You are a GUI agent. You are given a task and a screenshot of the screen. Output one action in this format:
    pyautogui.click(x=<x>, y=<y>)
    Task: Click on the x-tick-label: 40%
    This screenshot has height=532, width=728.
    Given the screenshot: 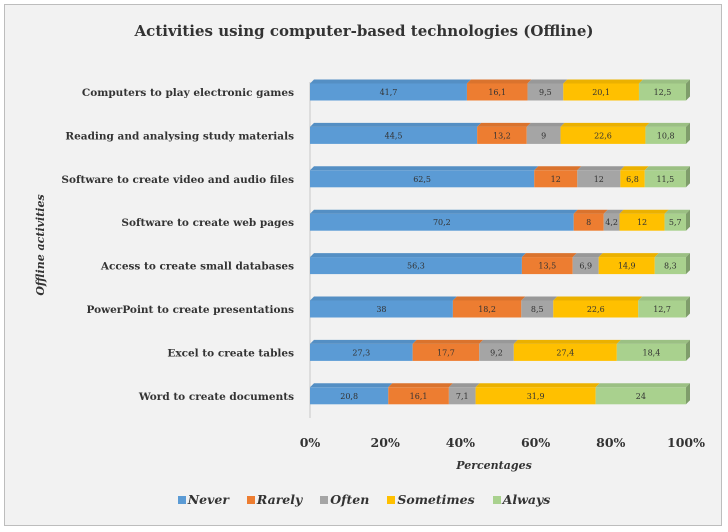 What is the action you would take?
    pyautogui.click(x=460, y=442)
    